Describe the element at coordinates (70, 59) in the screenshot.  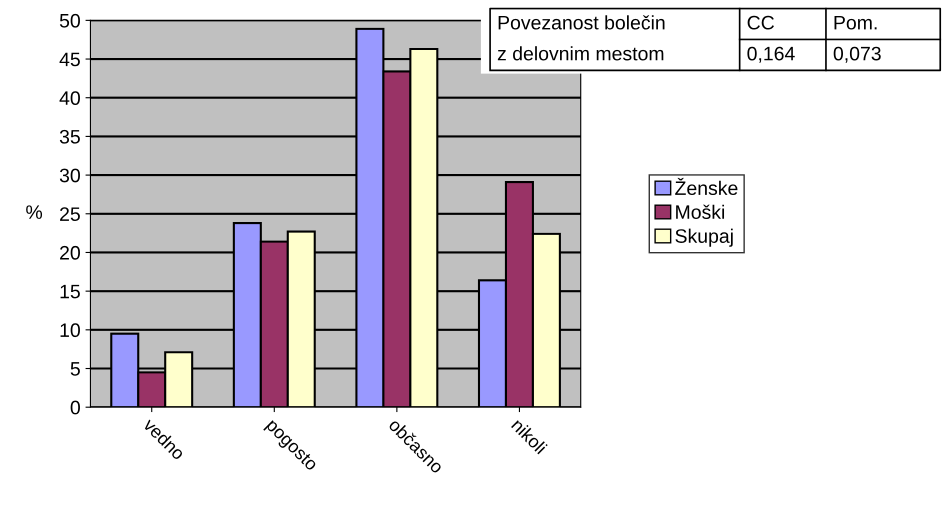
I see `y-tick-label: 45` at that location.